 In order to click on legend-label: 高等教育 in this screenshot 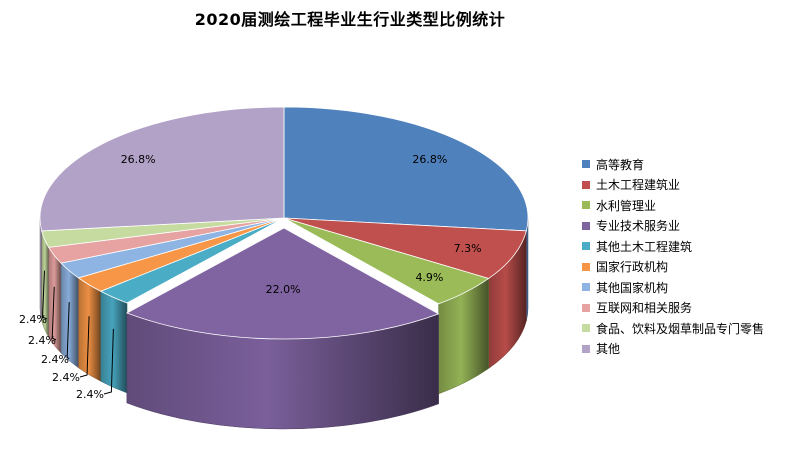, I will do `click(620, 164)`.